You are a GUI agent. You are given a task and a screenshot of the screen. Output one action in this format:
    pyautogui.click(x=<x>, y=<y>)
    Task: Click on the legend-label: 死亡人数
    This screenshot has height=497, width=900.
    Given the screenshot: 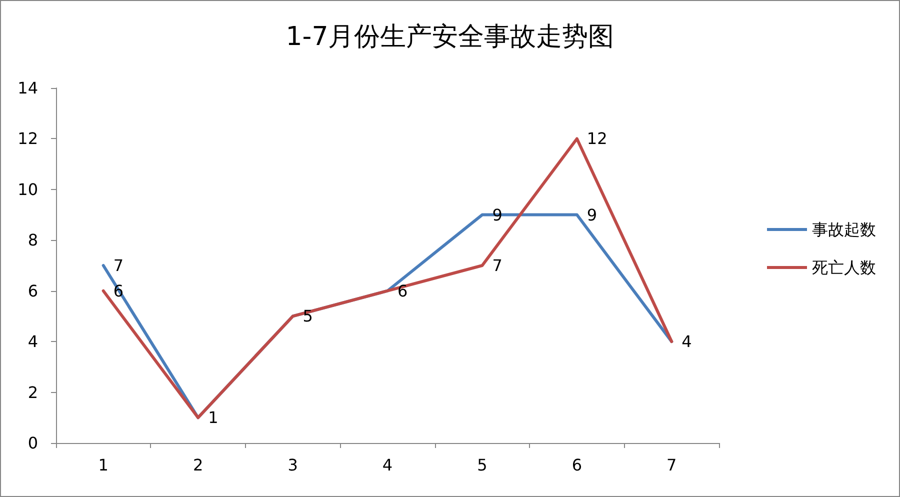 What is the action you would take?
    pyautogui.click(x=844, y=267)
    